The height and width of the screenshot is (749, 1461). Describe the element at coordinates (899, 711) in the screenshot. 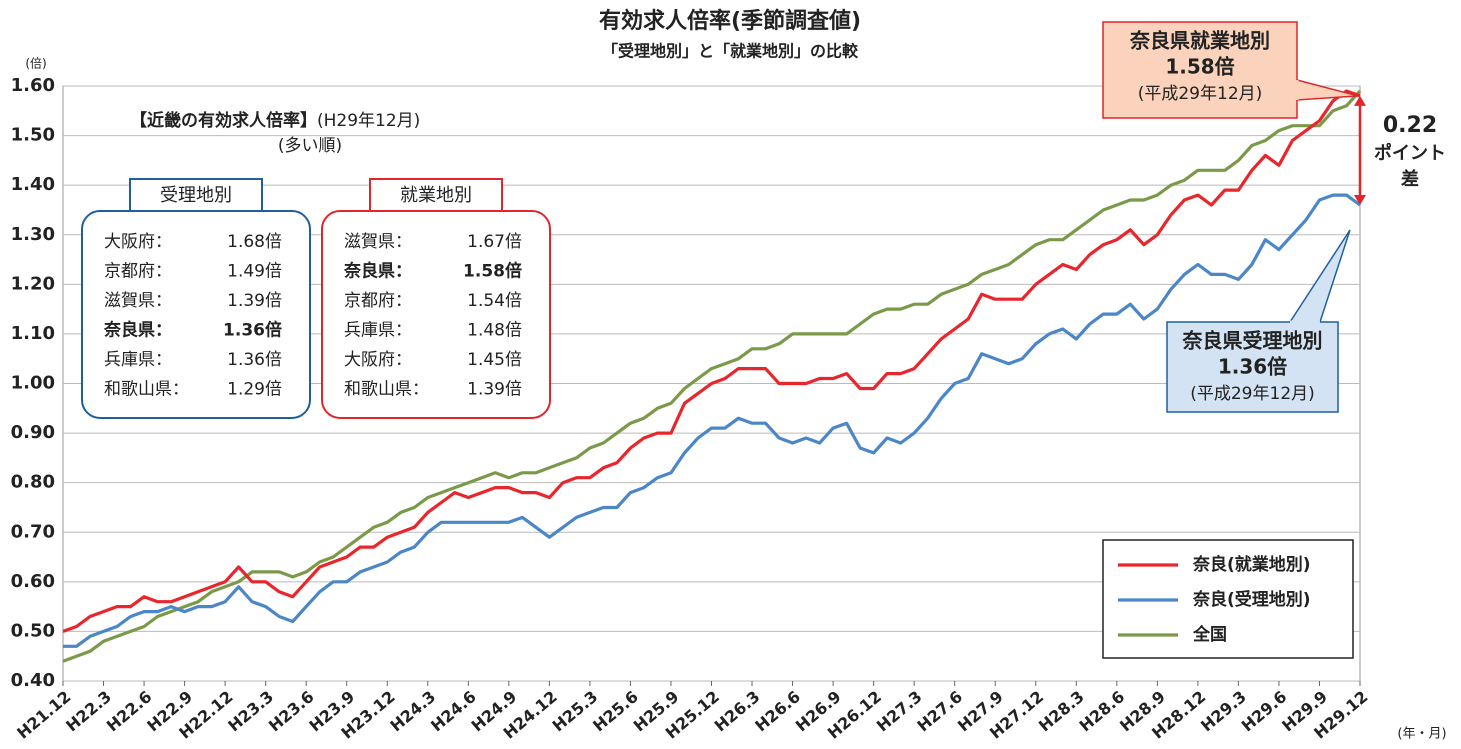

I see `x-tick-label: H27.3` at that location.